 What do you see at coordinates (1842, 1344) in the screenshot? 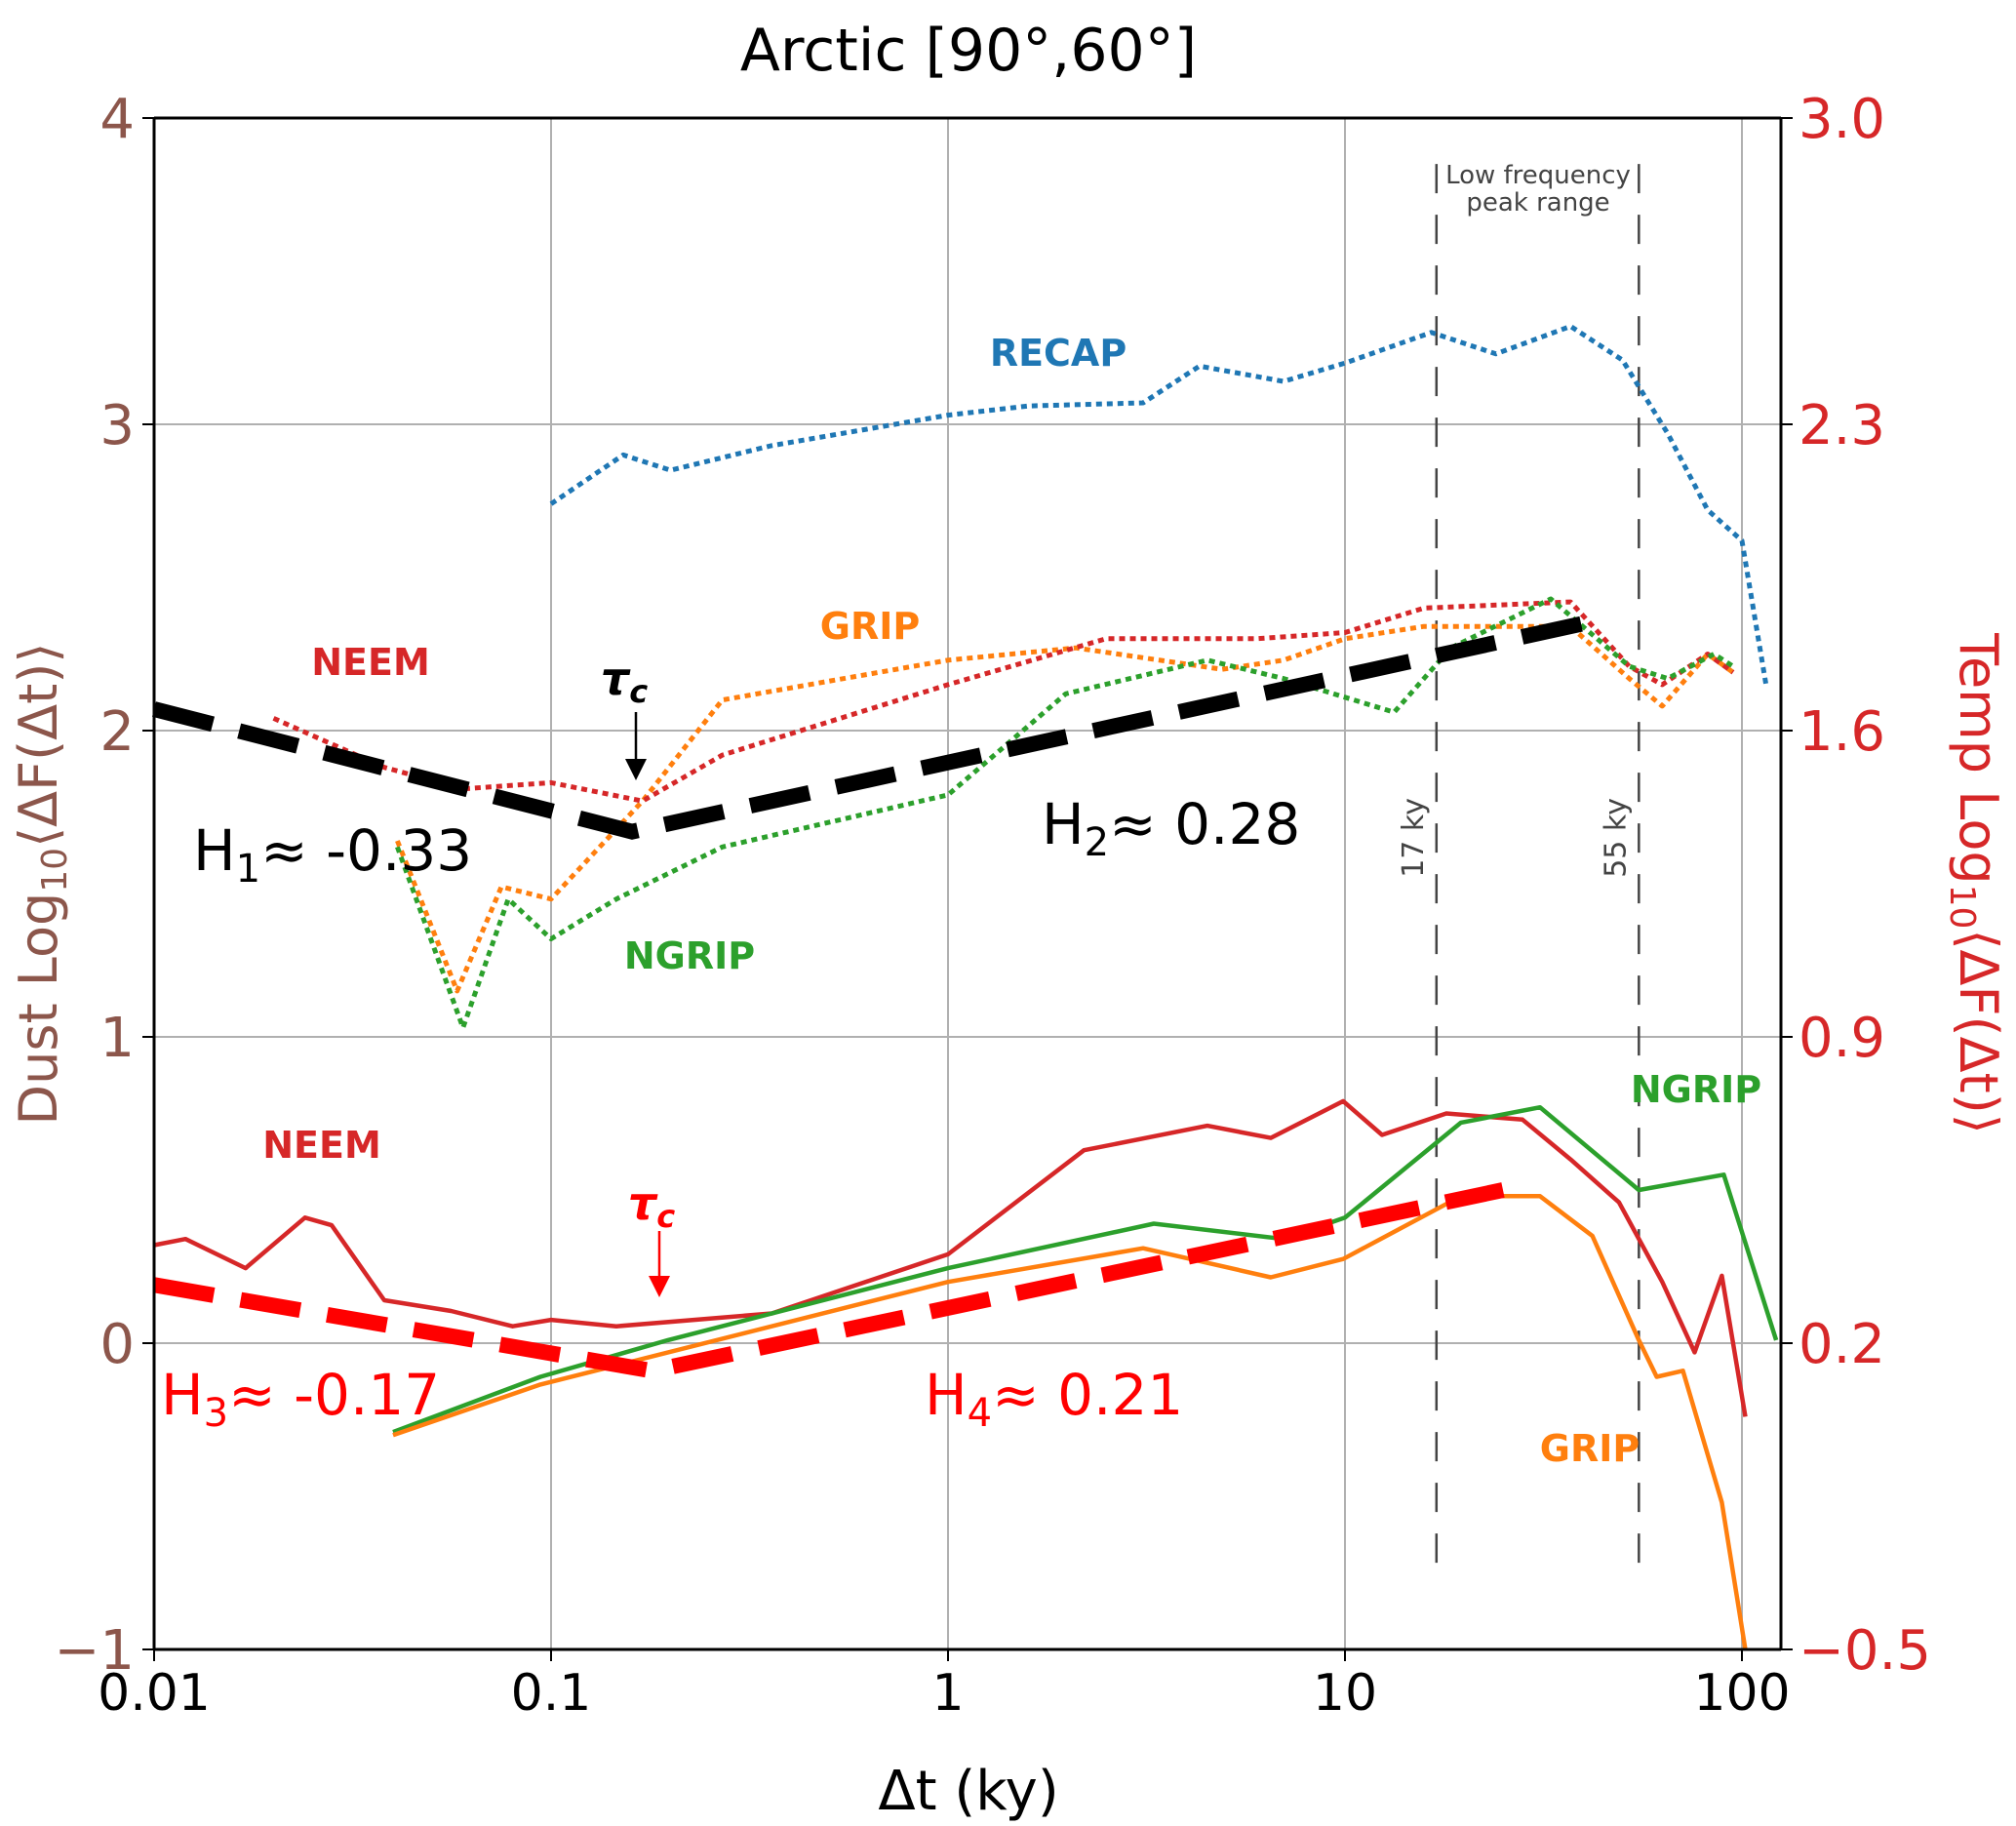
I see `y-right-tick-label-1: 0.2` at bounding box center [1842, 1344].